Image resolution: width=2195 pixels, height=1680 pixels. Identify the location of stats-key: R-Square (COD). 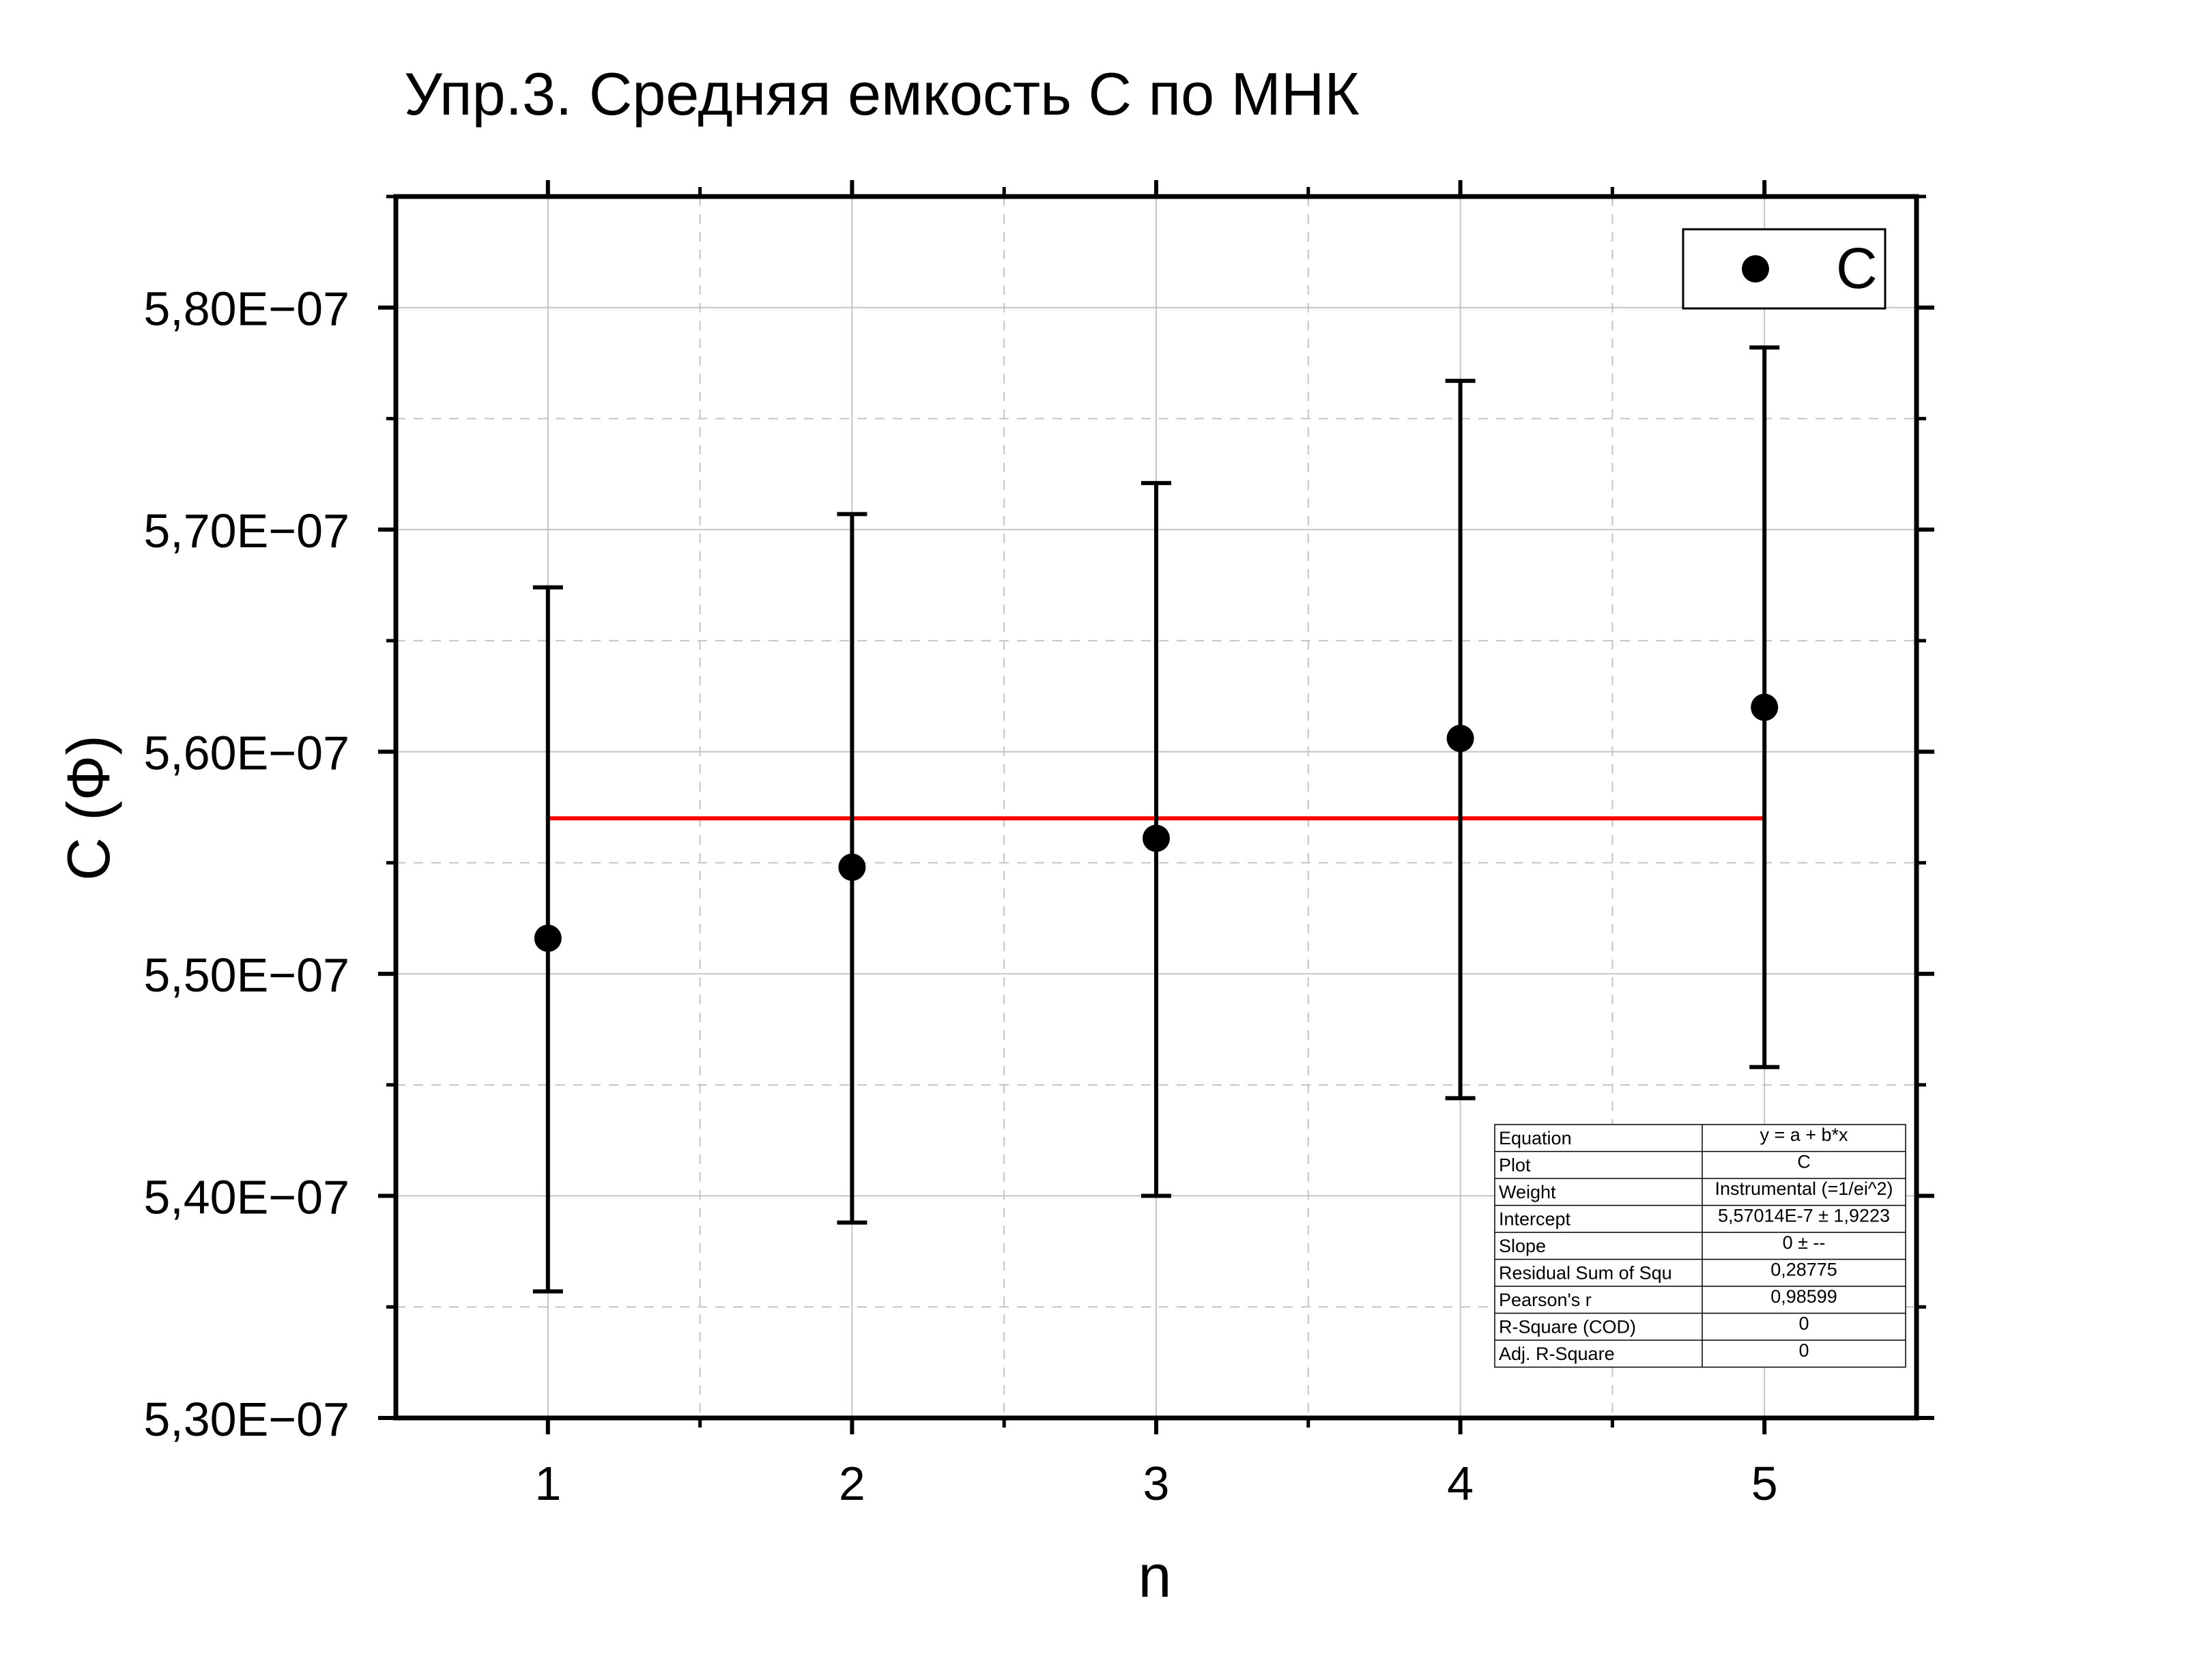
(1567, 1327).